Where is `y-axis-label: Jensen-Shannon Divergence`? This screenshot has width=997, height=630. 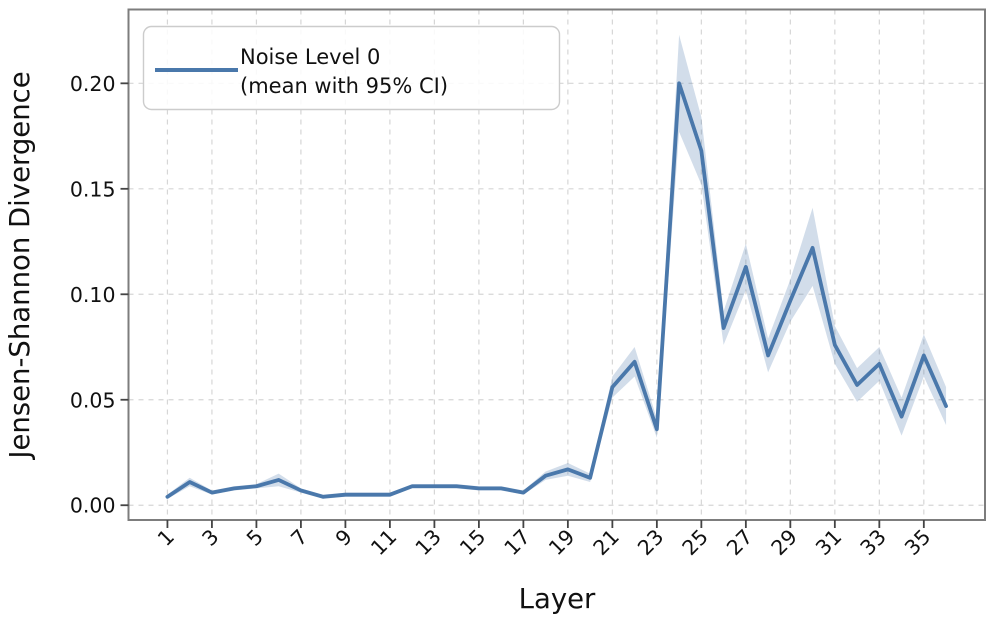
y-axis-label: Jensen-Shannon Divergence is located at coordinates (20, 265).